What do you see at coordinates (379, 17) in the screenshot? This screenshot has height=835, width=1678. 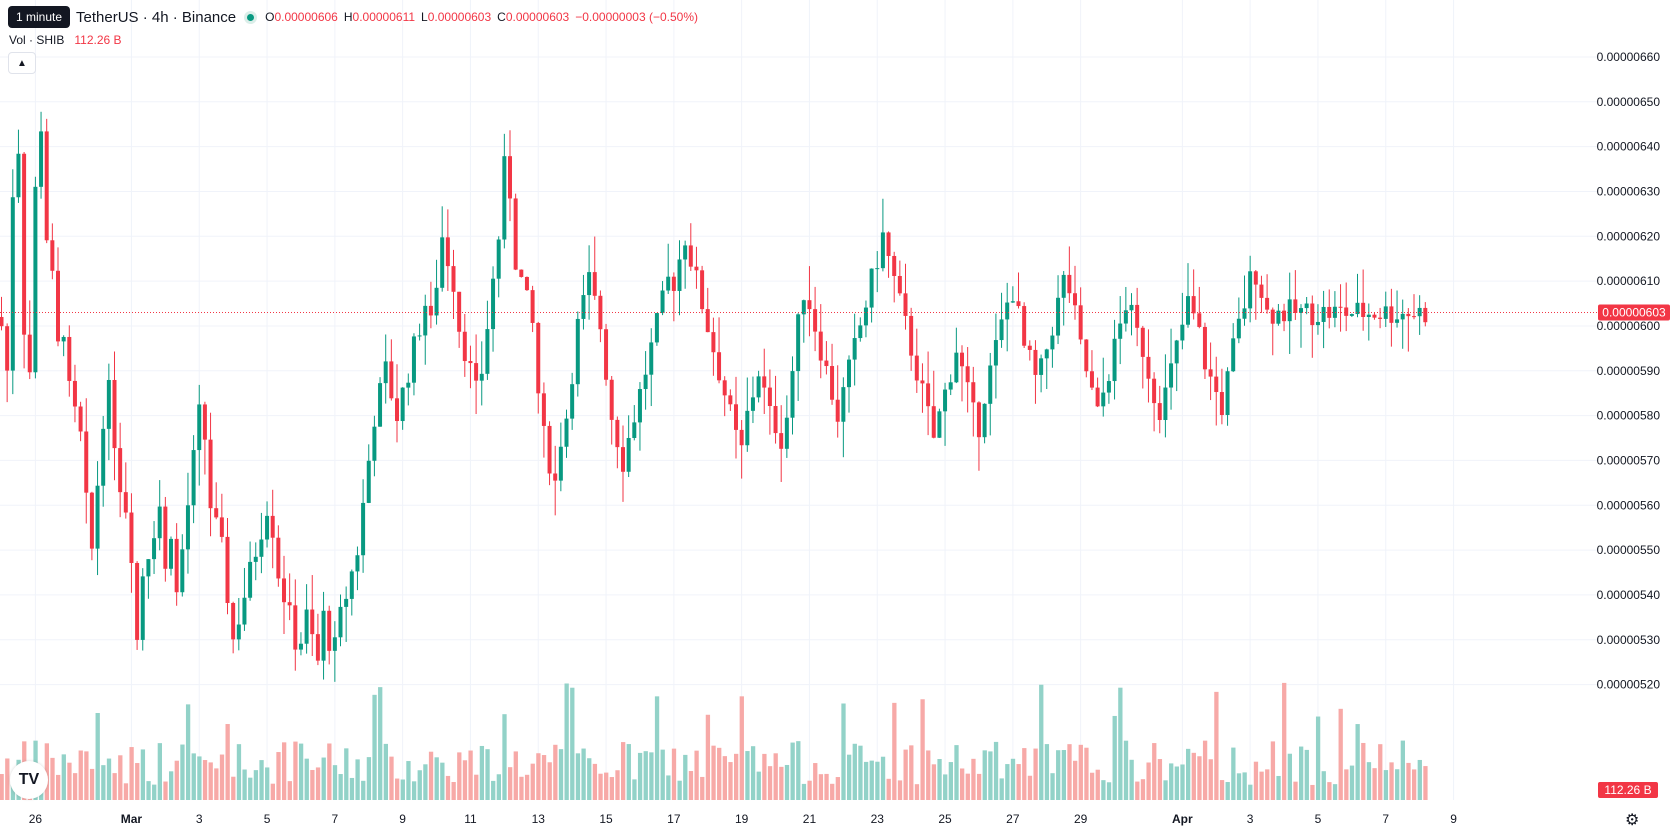 I see `high-value: H0.00000611` at bounding box center [379, 17].